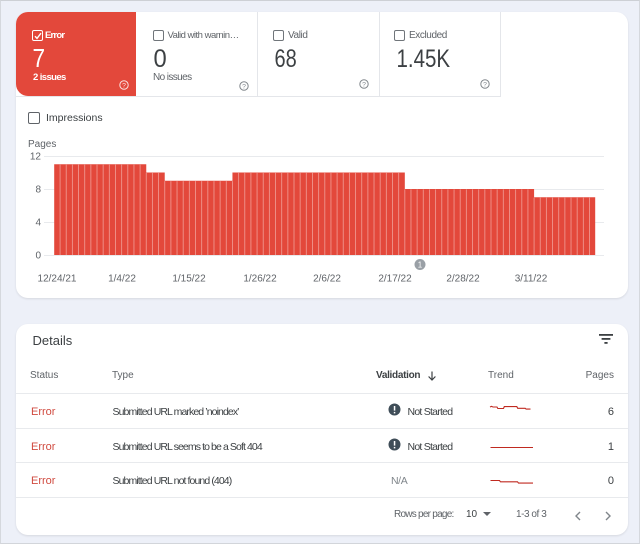  Describe the element at coordinates (260, 279) in the screenshot. I see `svg-text: 1/26/22` at that location.